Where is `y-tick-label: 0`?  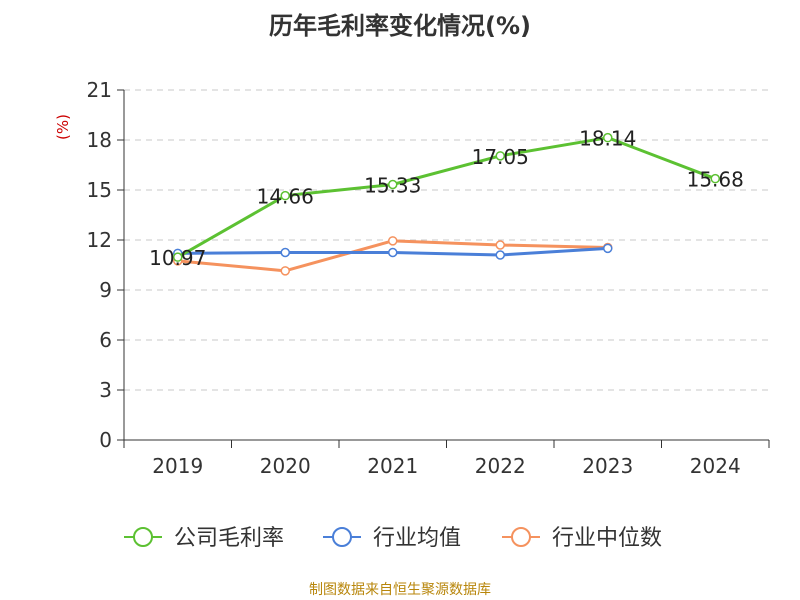
y-tick-label: 0 is located at coordinates (105, 440).